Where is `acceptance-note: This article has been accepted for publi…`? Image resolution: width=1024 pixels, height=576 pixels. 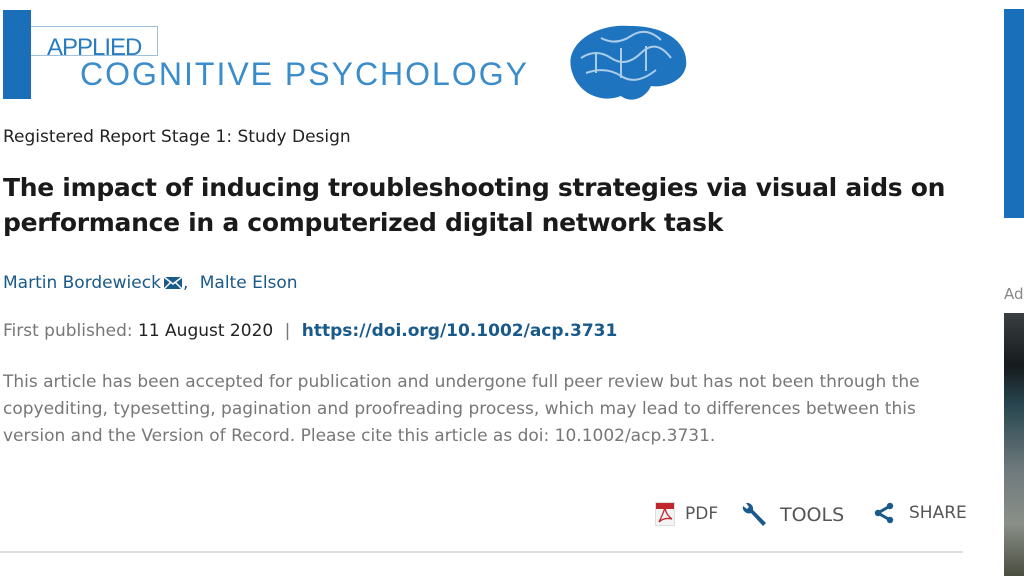 acceptance-note: This article has been accepted for publi… is located at coordinates (461, 409).